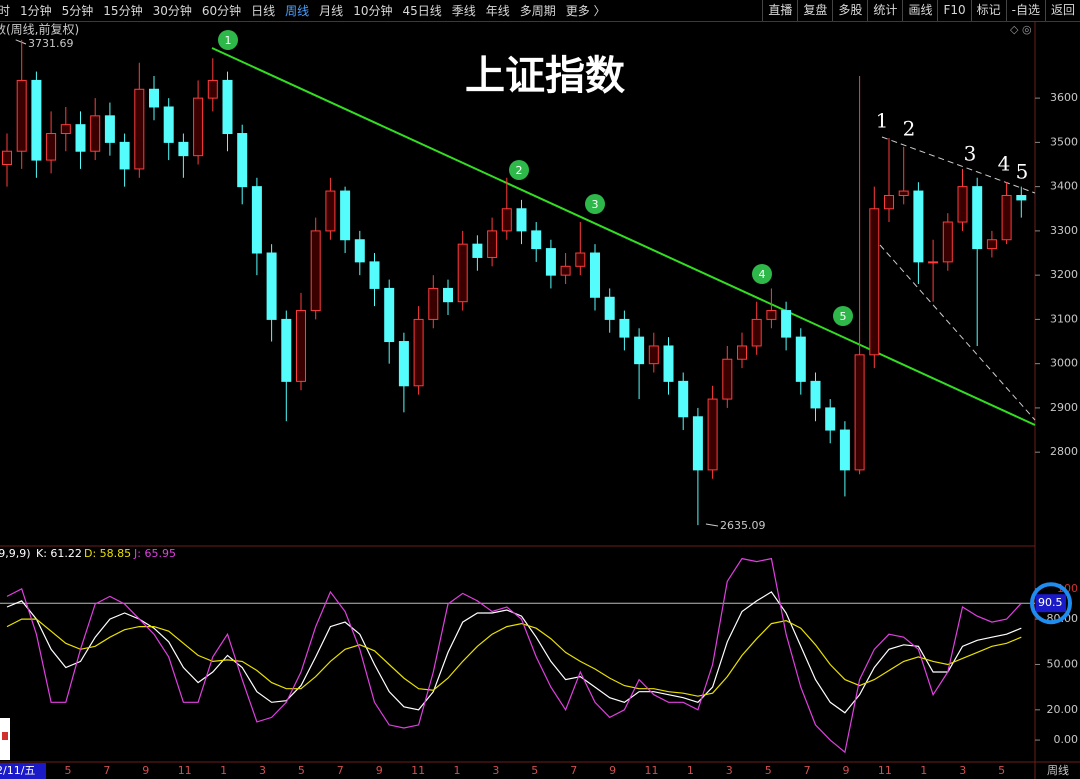  I want to click on wave-lower-line, so click(957, 332).